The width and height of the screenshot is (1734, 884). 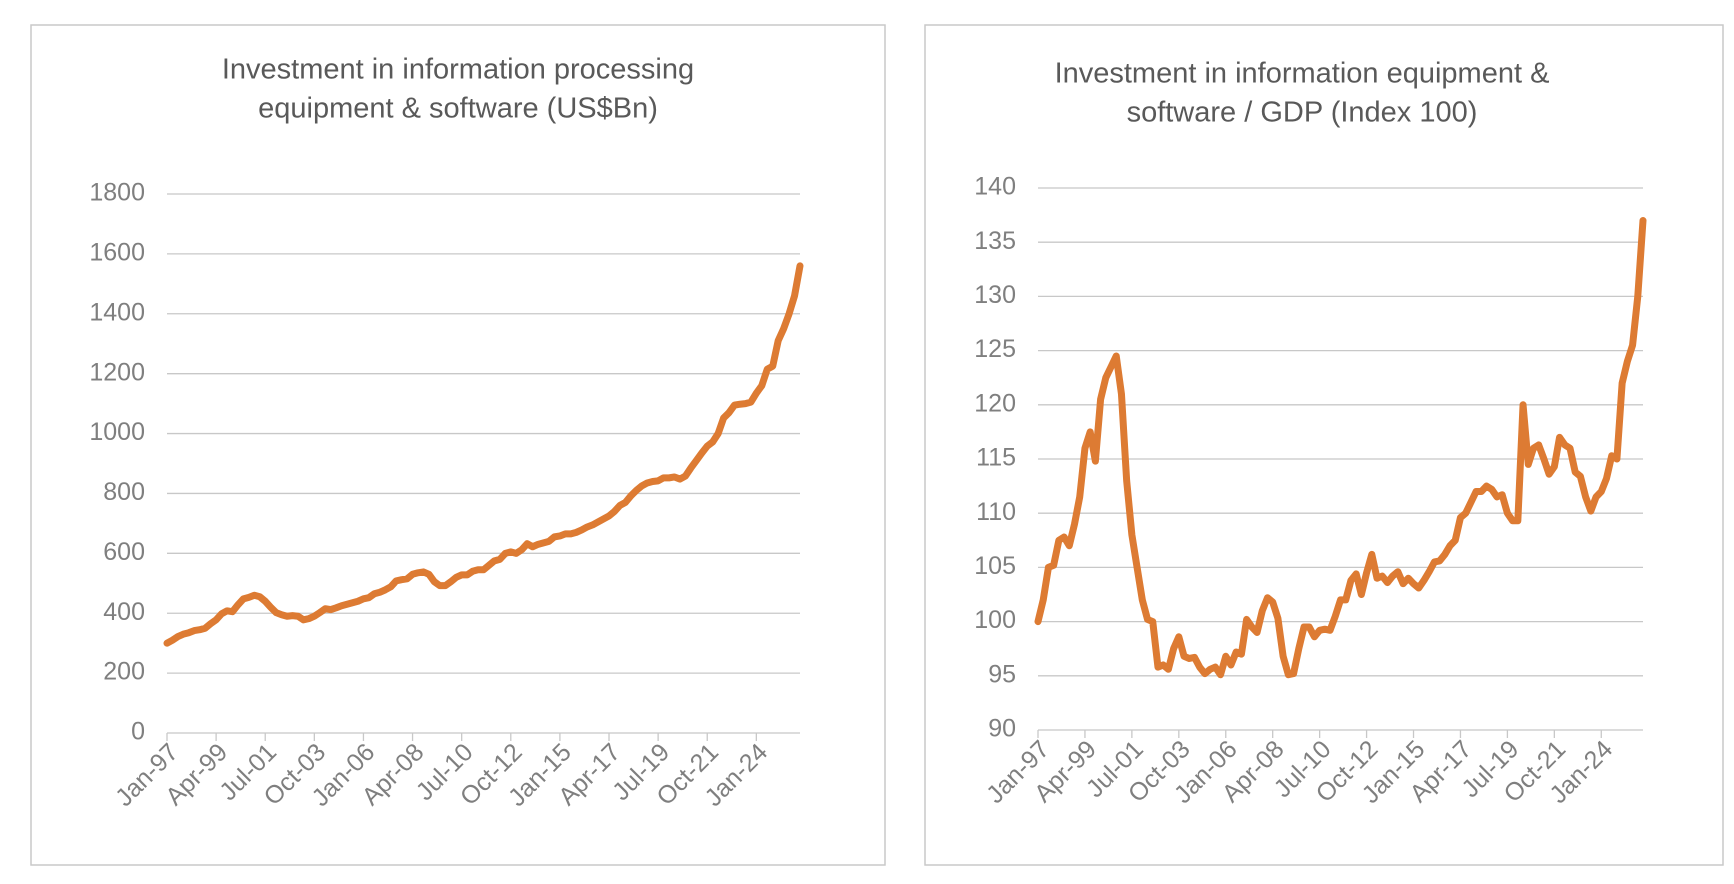 I want to click on y-tick-label: 0, so click(x=138, y=732).